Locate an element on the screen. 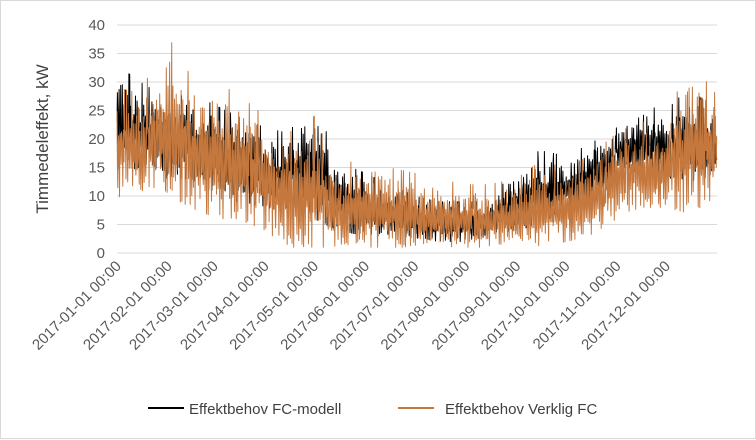 The width and height of the screenshot is (756, 440). x-tick-label: 2017-10-01 00:00 is located at coordinates (526, 306).